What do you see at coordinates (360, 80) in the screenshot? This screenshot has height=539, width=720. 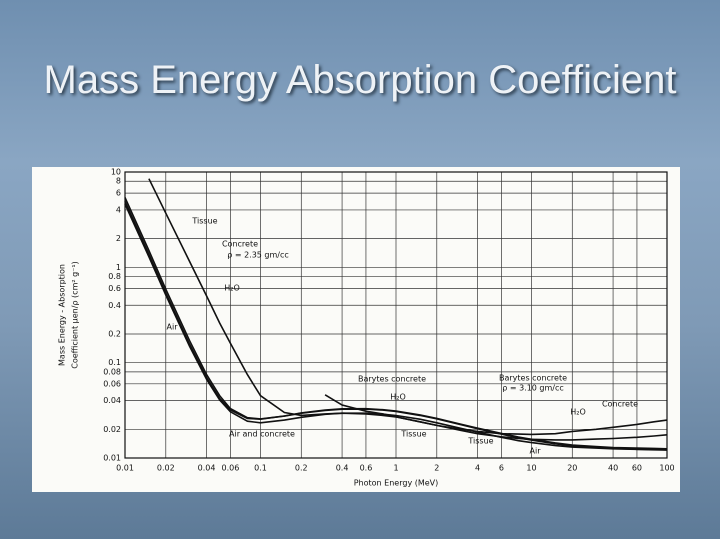 I see `slide-title: Mass Energy Absorption Coefficient` at bounding box center [360, 80].